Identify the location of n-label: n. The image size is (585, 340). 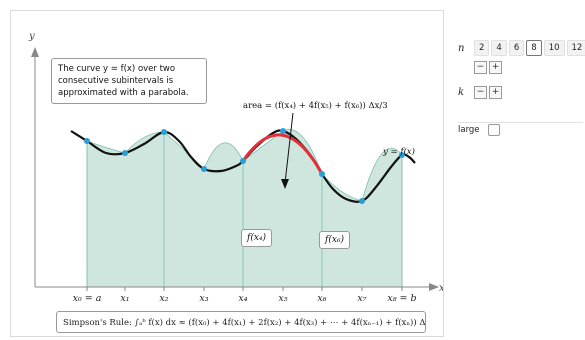
(461, 48).